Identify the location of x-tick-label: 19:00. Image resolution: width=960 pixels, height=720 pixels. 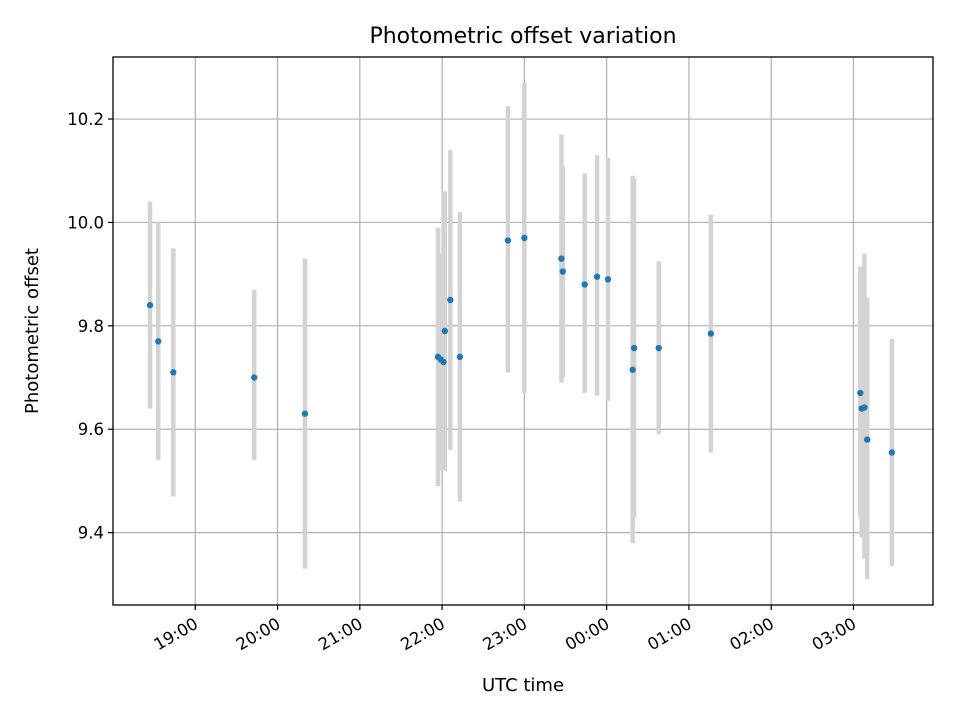
(176, 634).